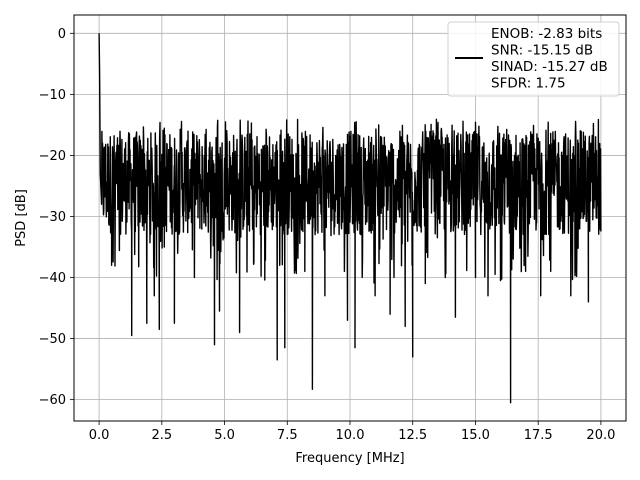 This screenshot has width=640, height=480. What do you see at coordinates (475, 435) in the screenshot?
I see `x-tick-label: 15.0` at bounding box center [475, 435].